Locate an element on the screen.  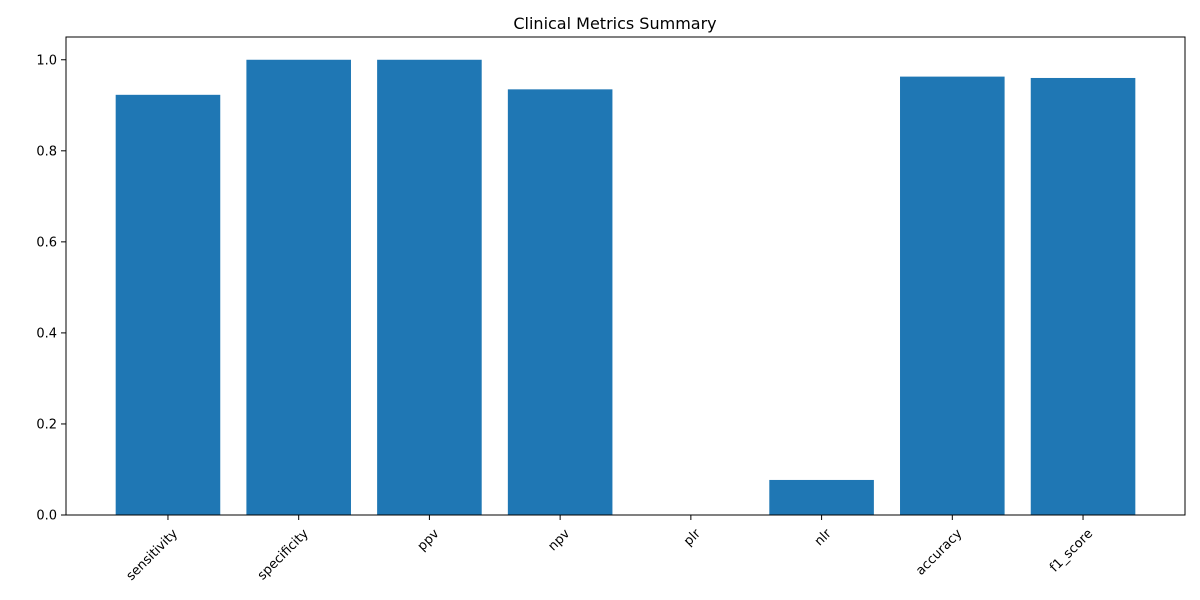
y-tick-label: 0.8 is located at coordinates (46, 151).